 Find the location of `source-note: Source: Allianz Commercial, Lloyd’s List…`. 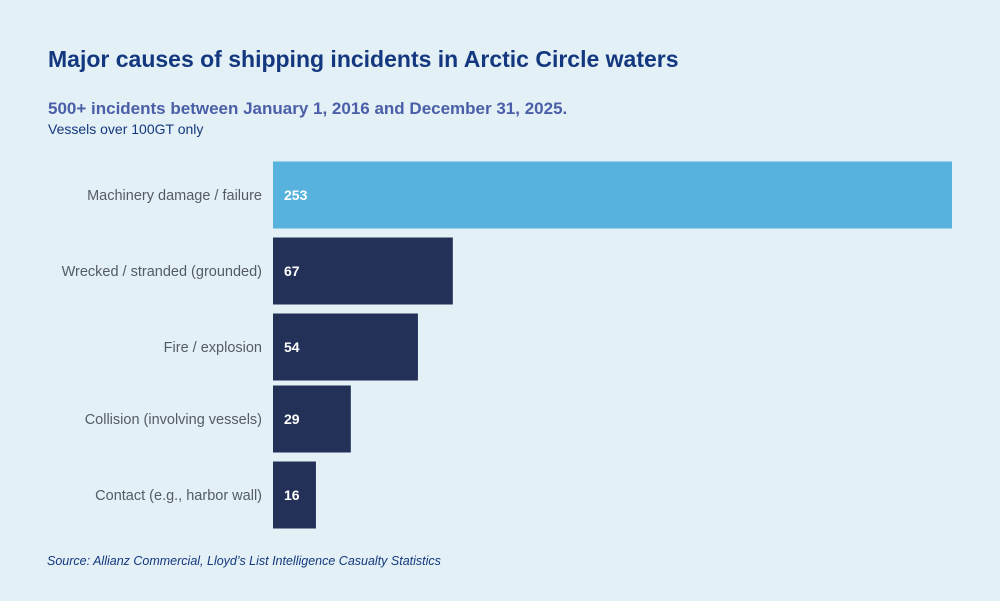

source-note: Source: Allianz Commercial, Lloyd’s List… is located at coordinates (244, 561).